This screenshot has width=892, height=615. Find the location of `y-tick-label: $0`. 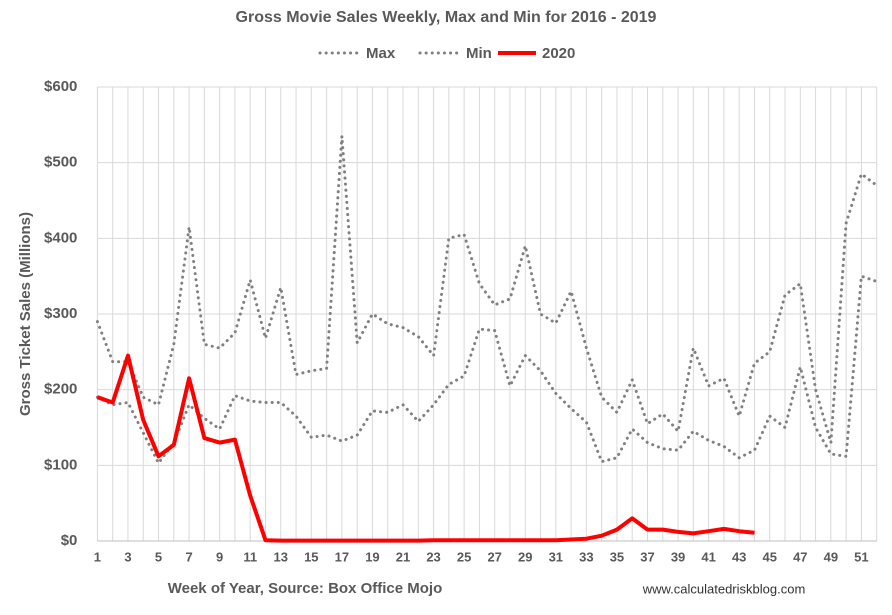

y-tick-label: $0 is located at coordinates (69, 540).